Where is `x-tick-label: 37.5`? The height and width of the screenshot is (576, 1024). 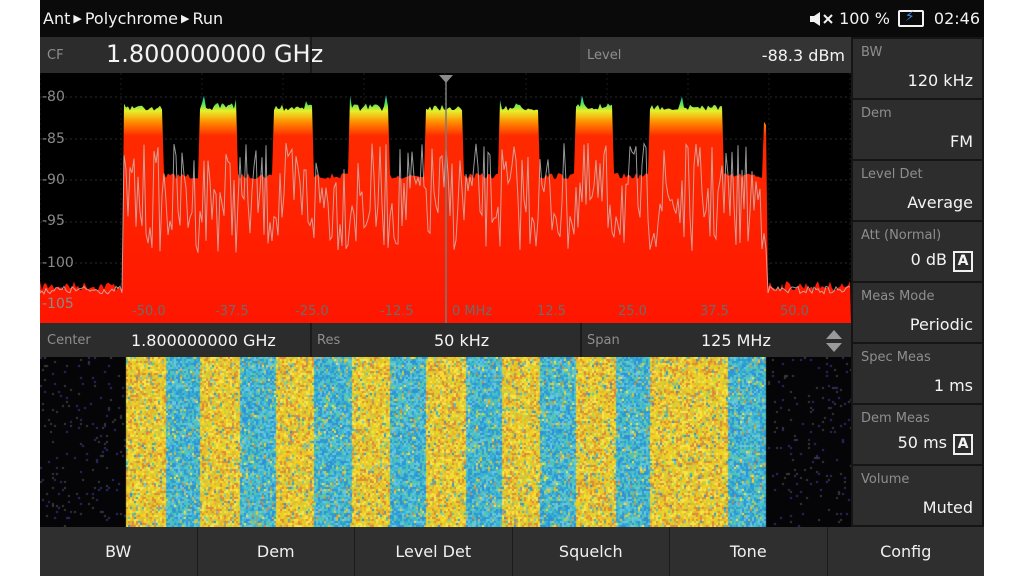
x-tick-label: 37.5 is located at coordinates (714, 311).